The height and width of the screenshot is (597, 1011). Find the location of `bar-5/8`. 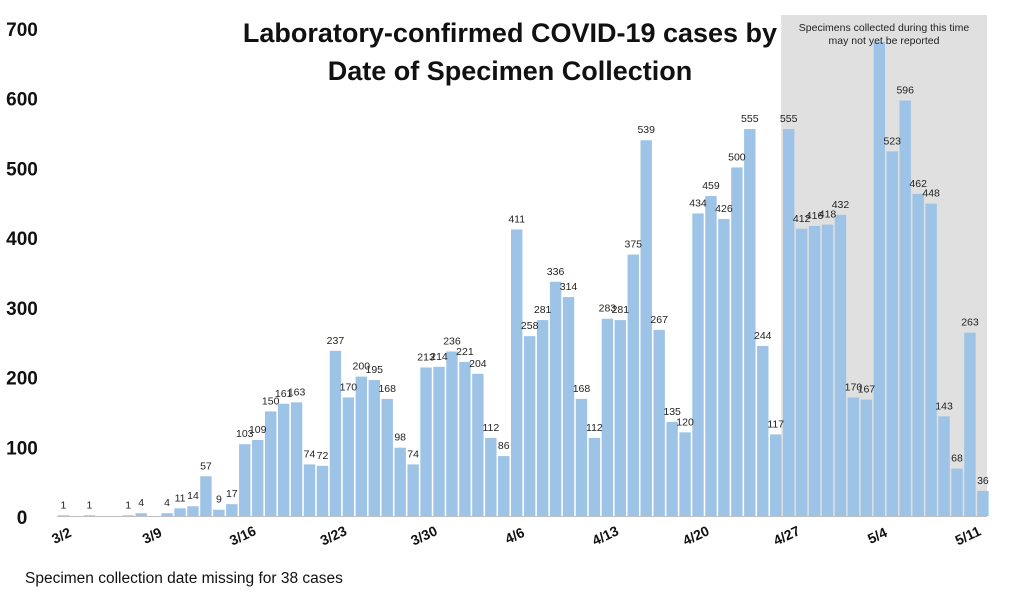

bar-5/8 is located at coordinates (931, 359).